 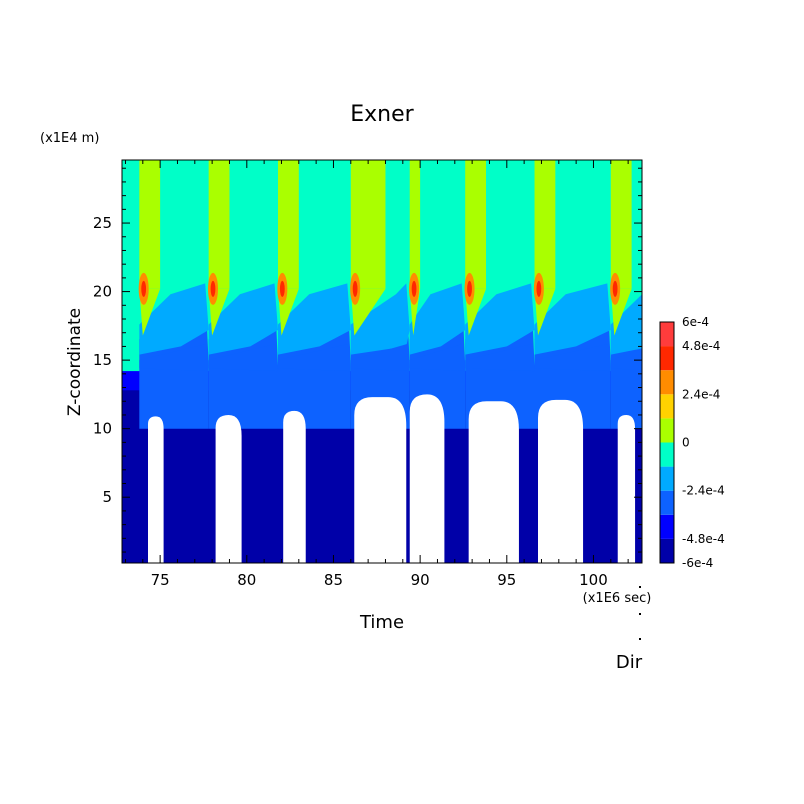 I want to click on colorbar, so click(x=667, y=442).